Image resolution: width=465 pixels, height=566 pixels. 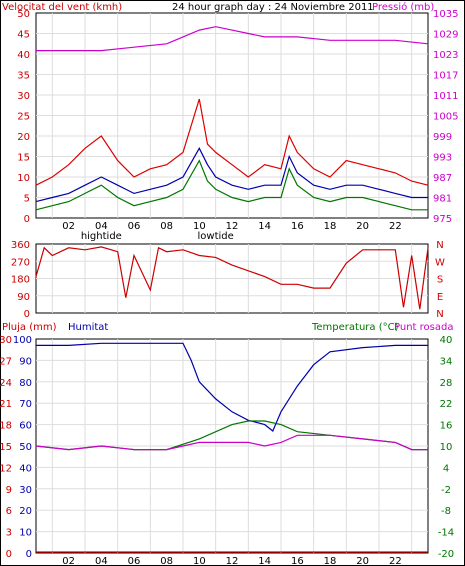 What do you see at coordinates (445, 55) in the screenshot?
I see `pressure-y-tick: 1023` at bounding box center [445, 55].